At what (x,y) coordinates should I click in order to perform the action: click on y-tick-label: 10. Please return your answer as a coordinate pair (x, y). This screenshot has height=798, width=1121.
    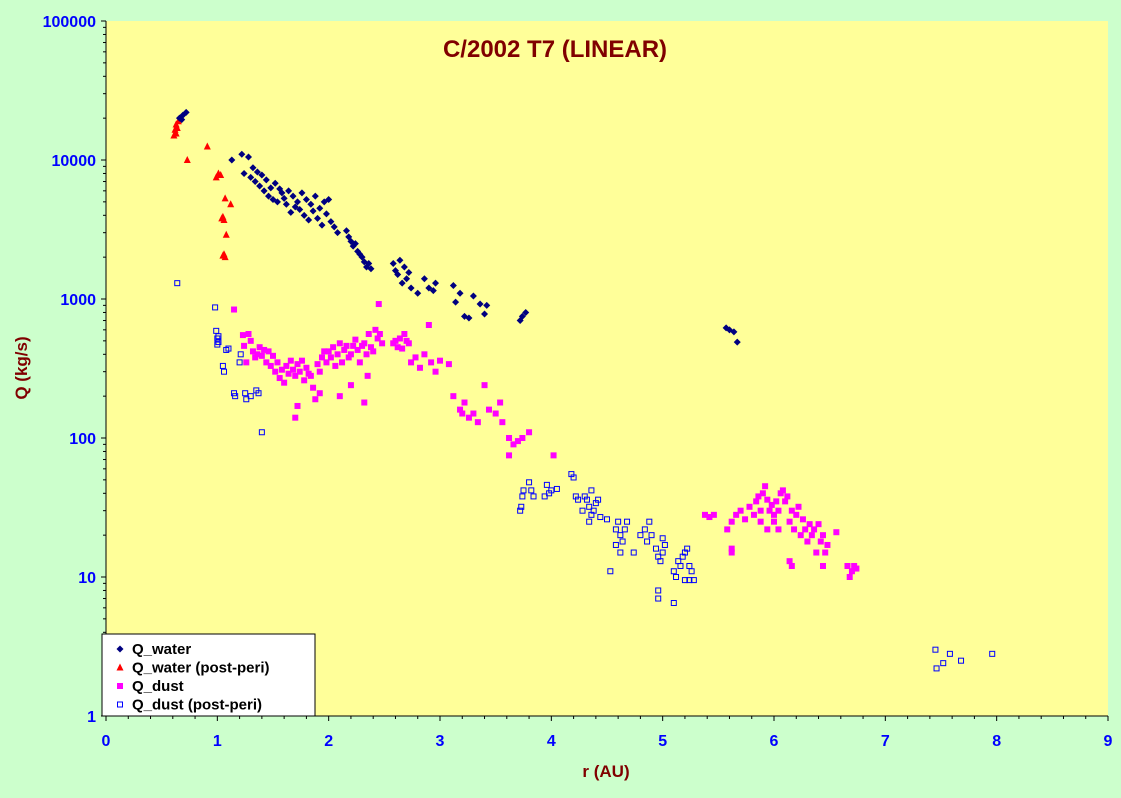
    Looking at the image, I should click on (87, 578).